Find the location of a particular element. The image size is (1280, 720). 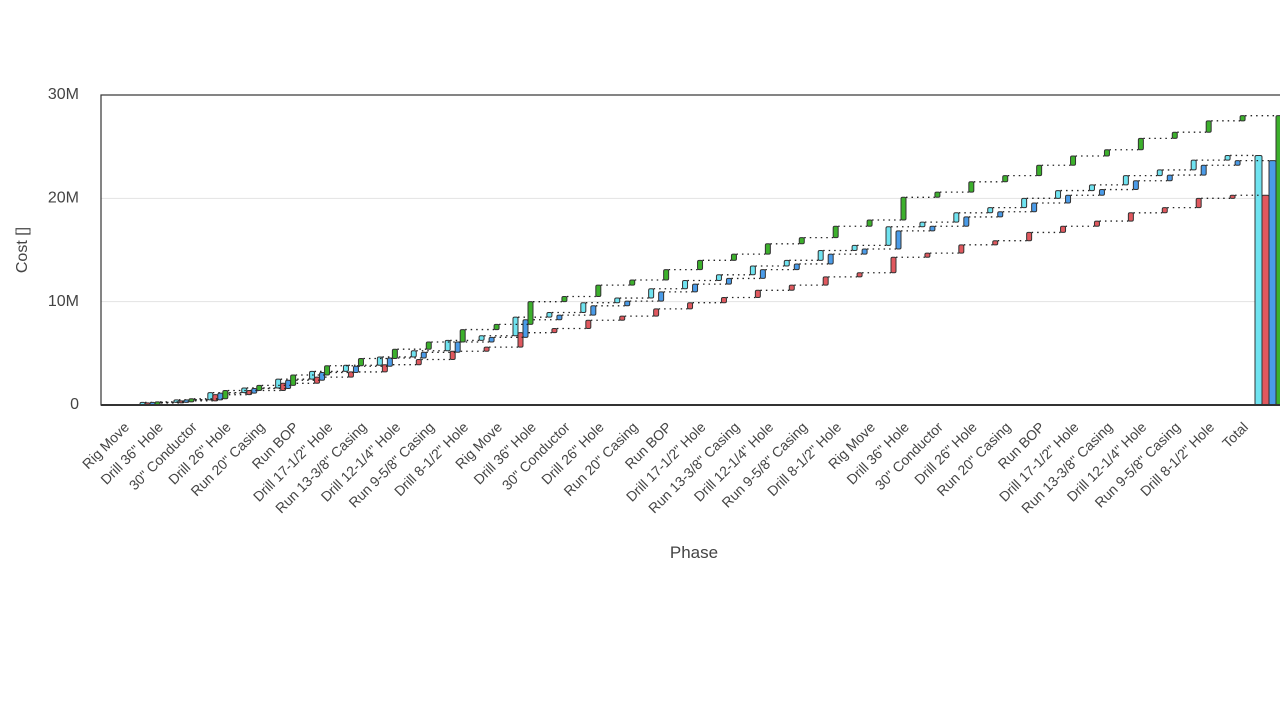

x-tick-label: Total is located at coordinates (1235, 435).